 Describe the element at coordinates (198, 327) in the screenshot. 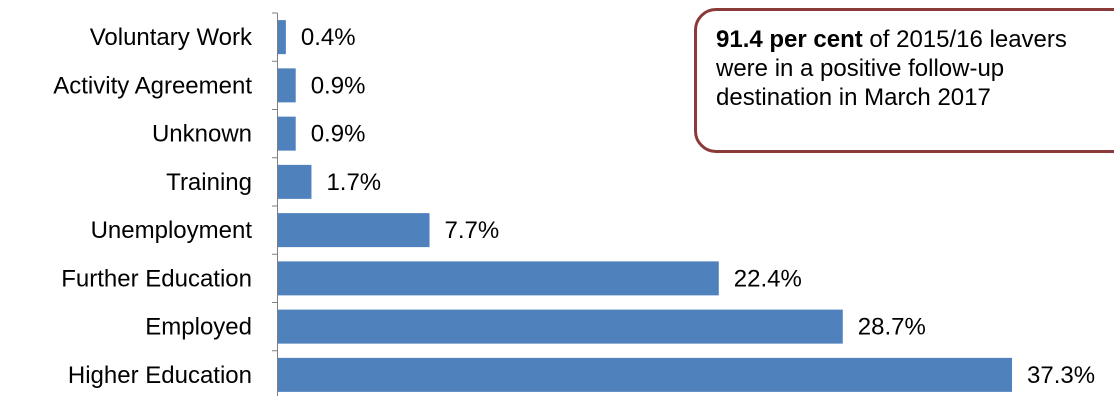

I see `category-label: Employed` at that location.